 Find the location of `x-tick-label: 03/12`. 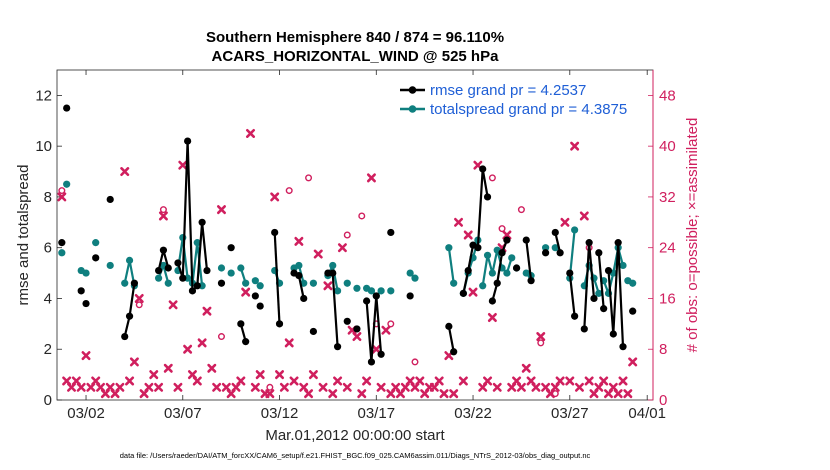

x-tick-label: 03/12 is located at coordinates (280, 413).